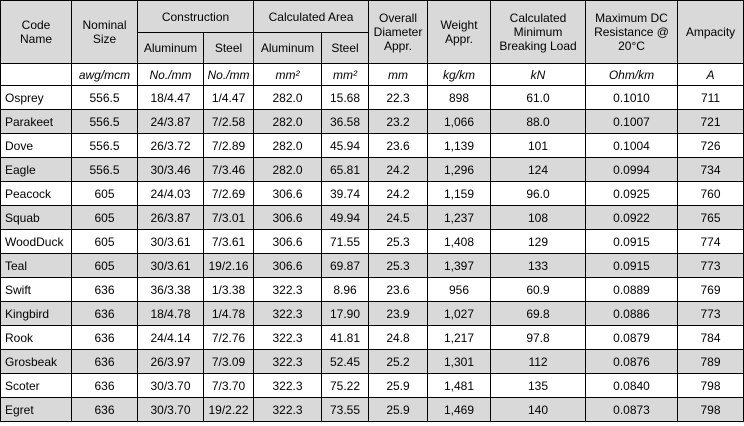  What do you see at coordinates (36, 121) in the screenshot?
I see `code-name-cell: Parakeet` at bounding box center [36, 121].